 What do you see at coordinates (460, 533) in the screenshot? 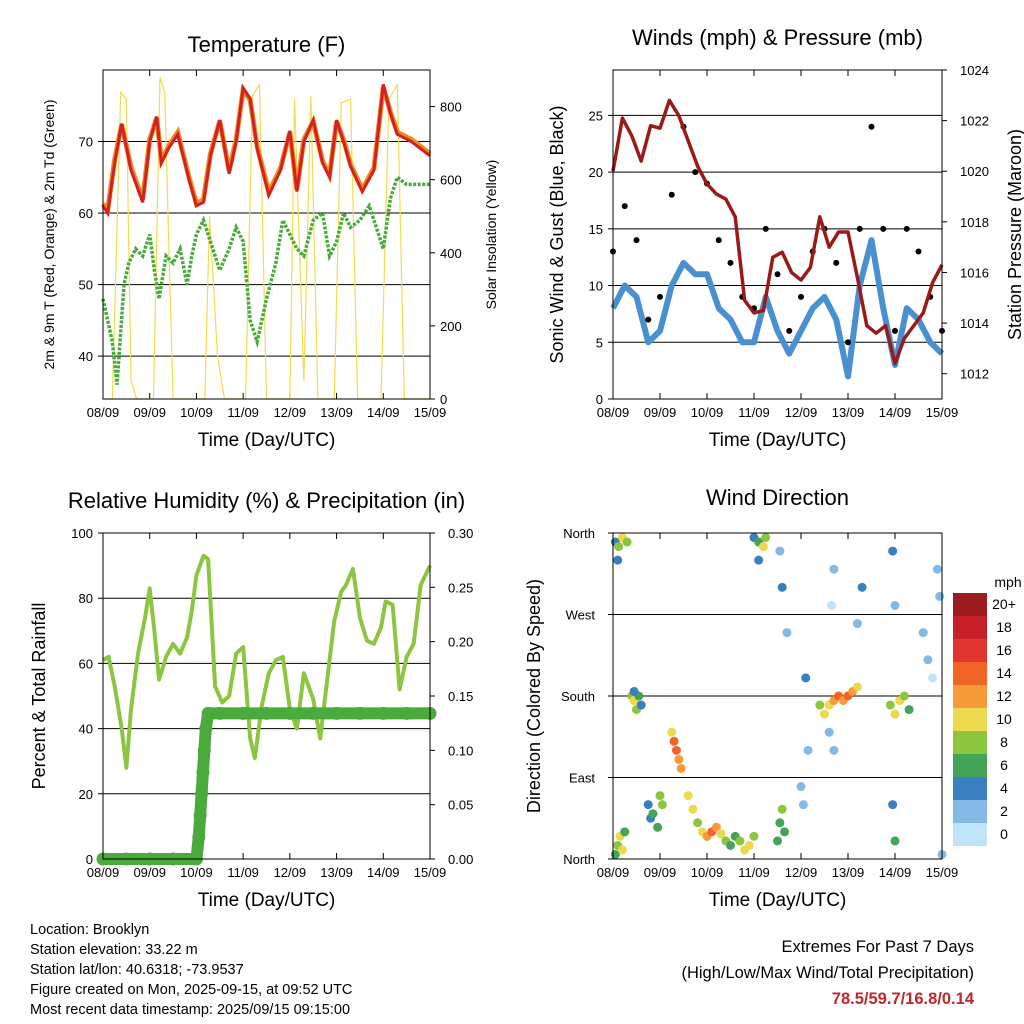
I see `y2-tick-label: 0.30` at bounding box center [460, 533].